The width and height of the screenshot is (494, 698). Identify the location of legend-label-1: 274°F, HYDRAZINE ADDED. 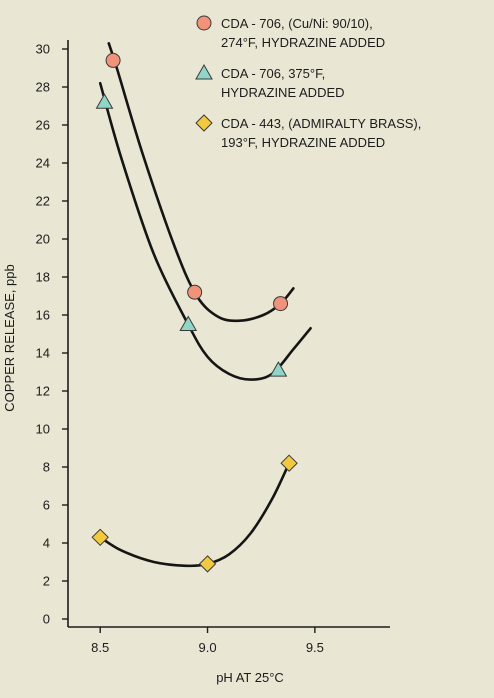
(303, 42).